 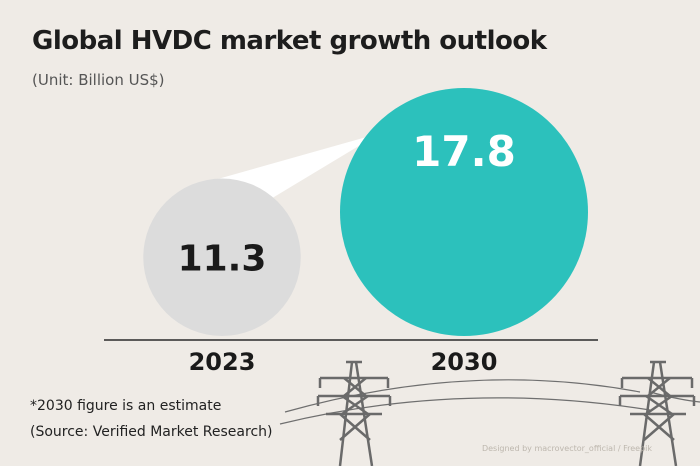 I want to click on source-note: (Source: Verified Market Research), so click(x=151, y=432).